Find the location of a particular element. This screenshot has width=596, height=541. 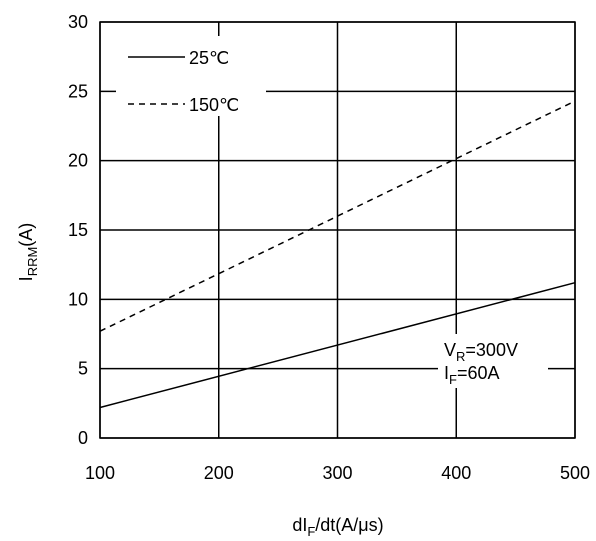

y-tick-label: 0 is located at coordinates (83, 438).